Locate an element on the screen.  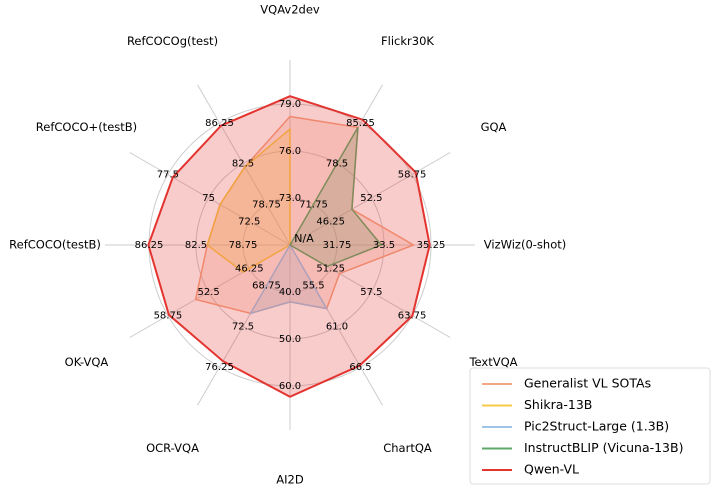
tick-label: 50.0 is located at coordinates (290, 339).